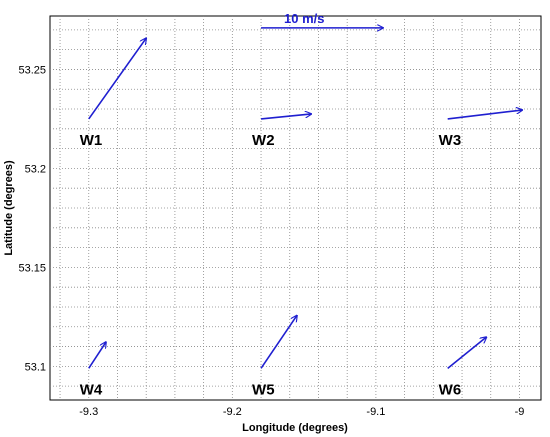  What do you see at coordinates (35, 169) in the screenshot?
I see `y-tick-label: 53.2` at bounding box center [35, 169].